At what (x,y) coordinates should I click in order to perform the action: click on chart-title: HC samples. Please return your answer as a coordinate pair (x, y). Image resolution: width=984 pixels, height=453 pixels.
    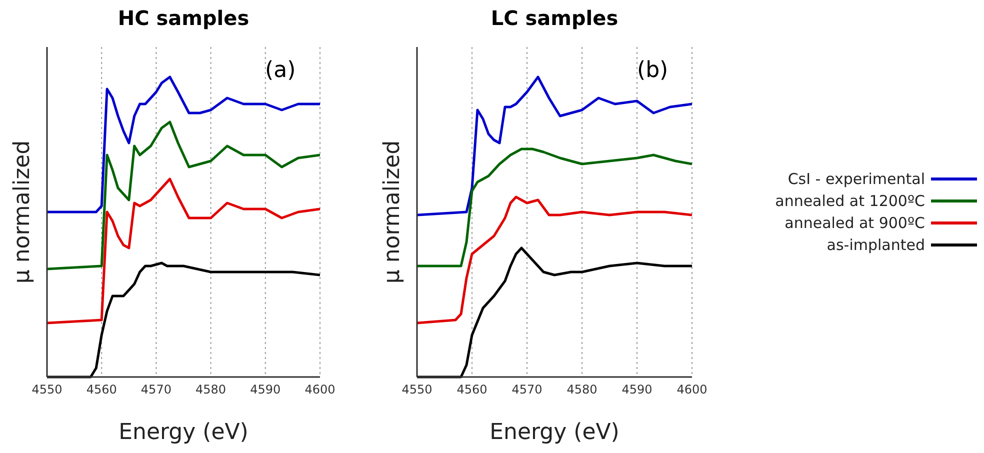
    Looking at the image, I should click on (183, 18).